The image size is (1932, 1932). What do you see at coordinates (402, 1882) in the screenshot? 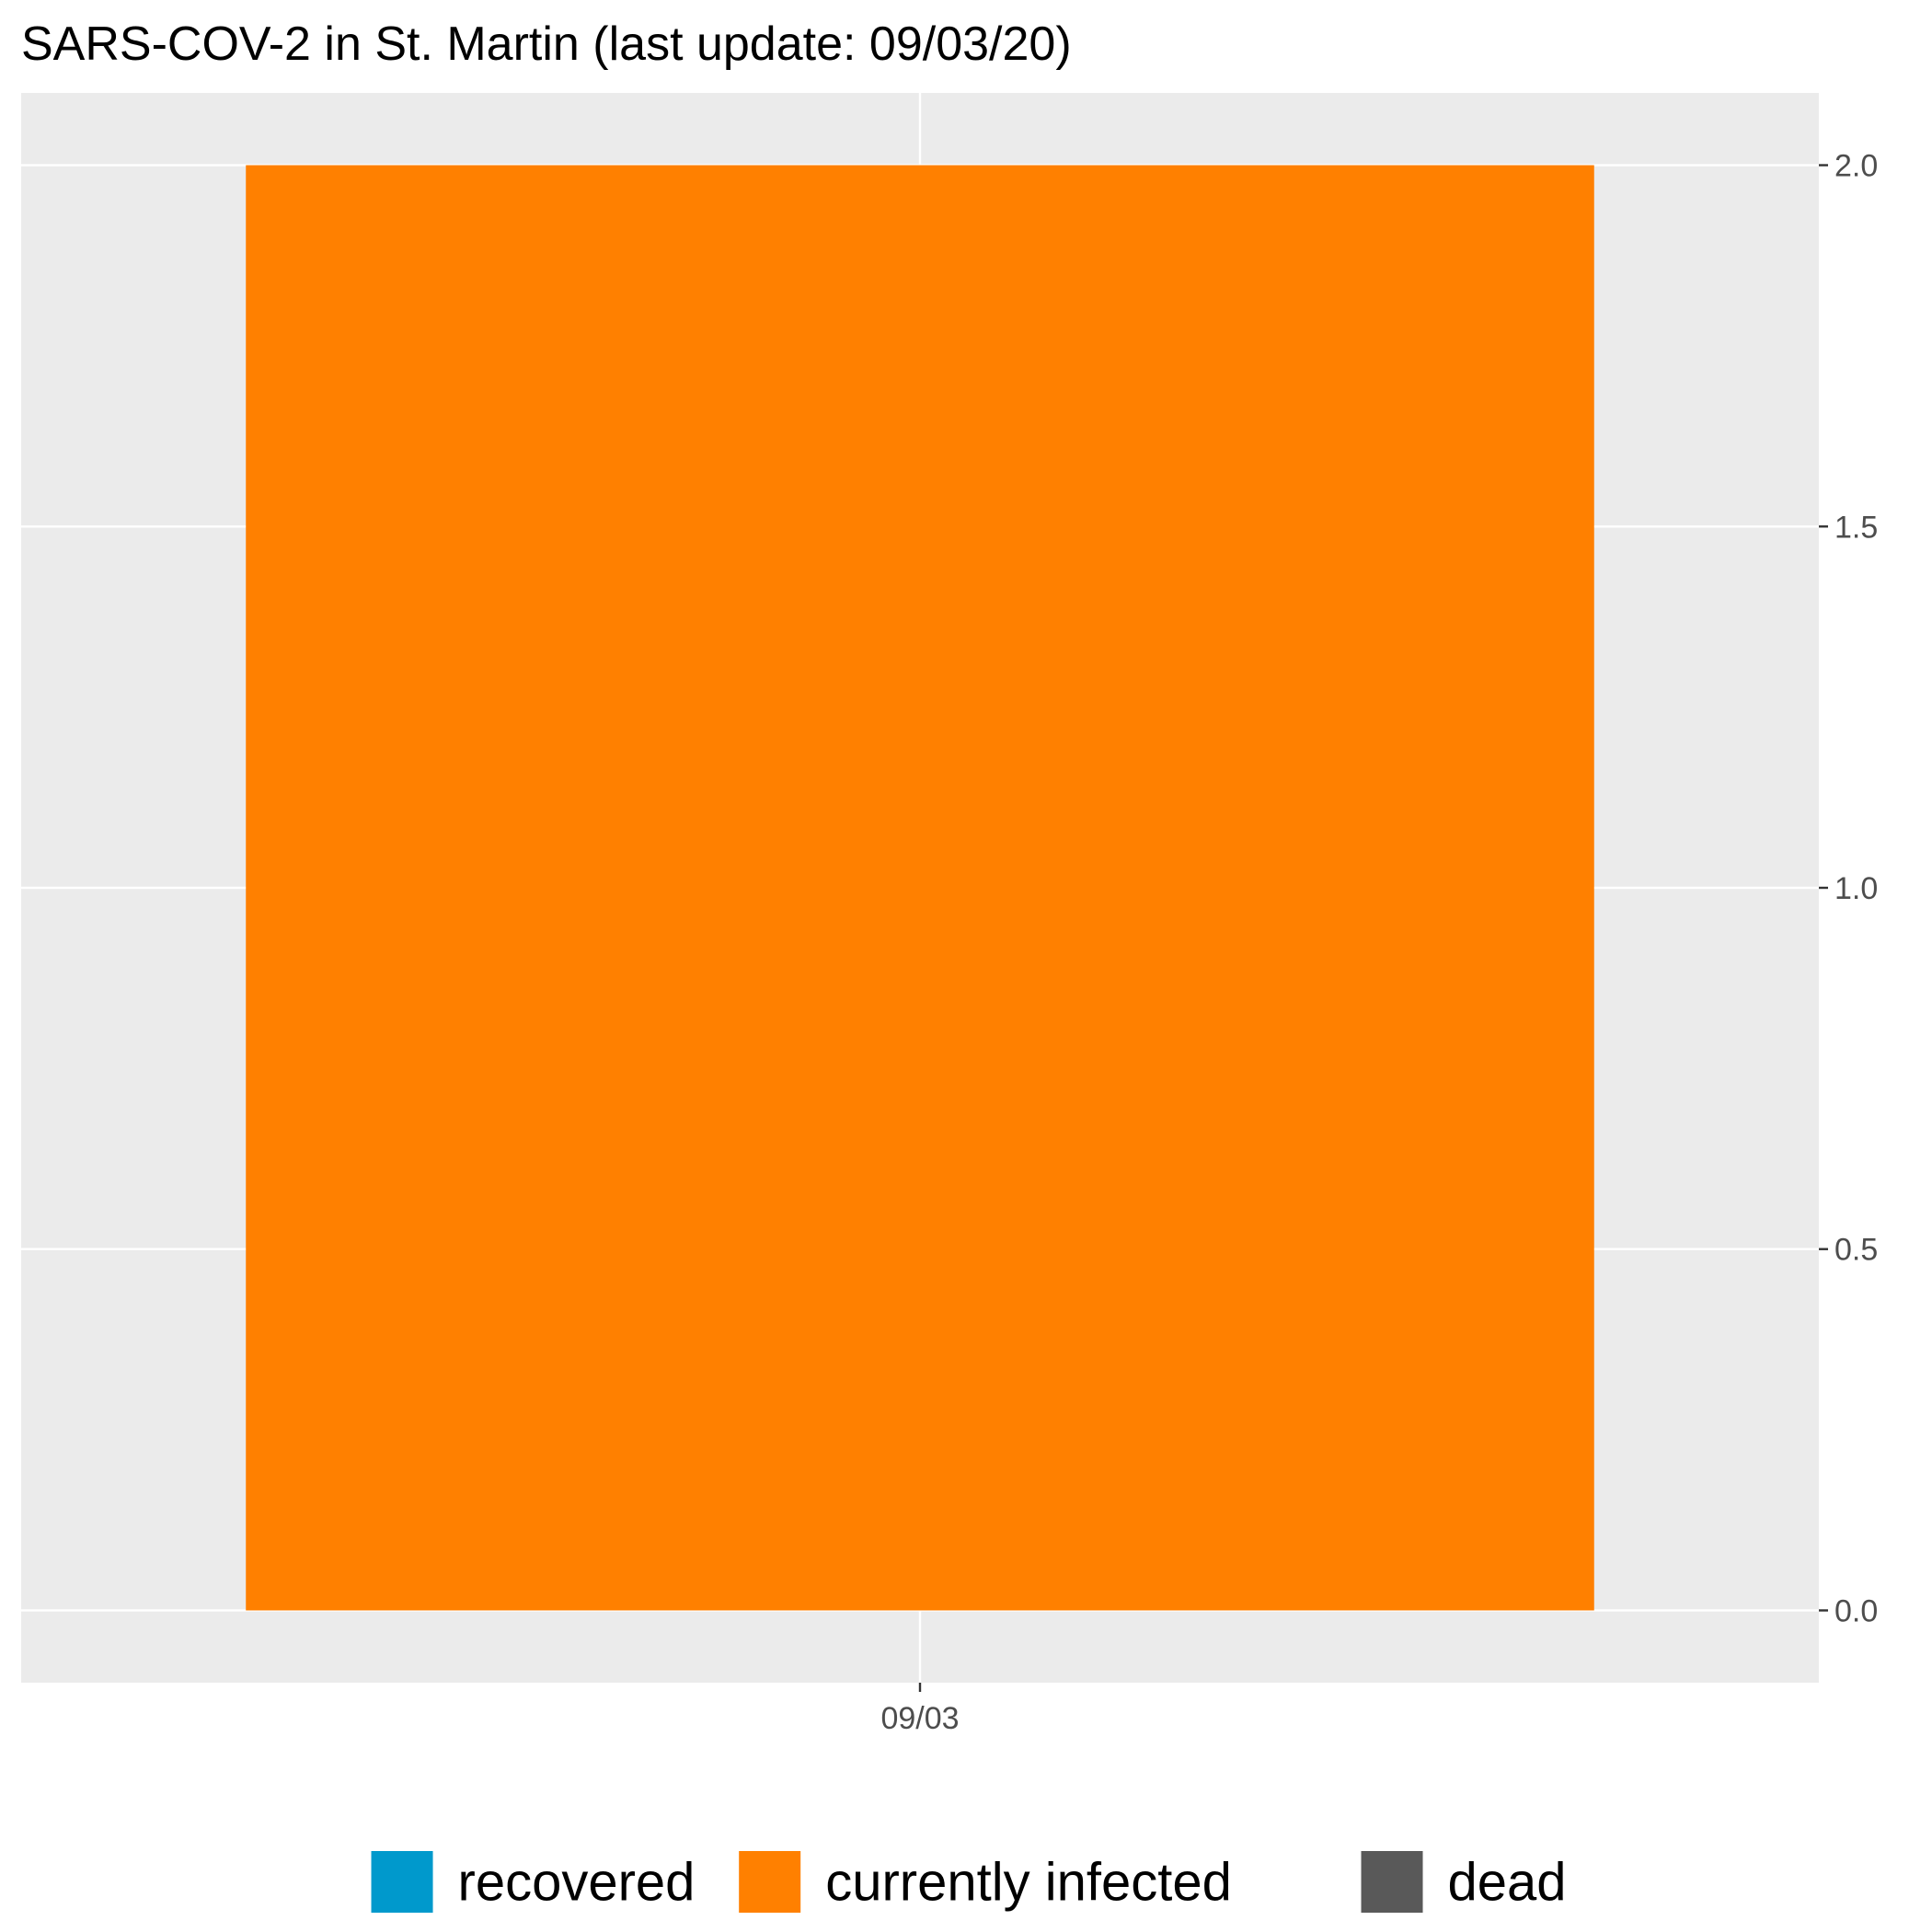
I see `legend-key-recovered` at bounding box center [402, 1882].